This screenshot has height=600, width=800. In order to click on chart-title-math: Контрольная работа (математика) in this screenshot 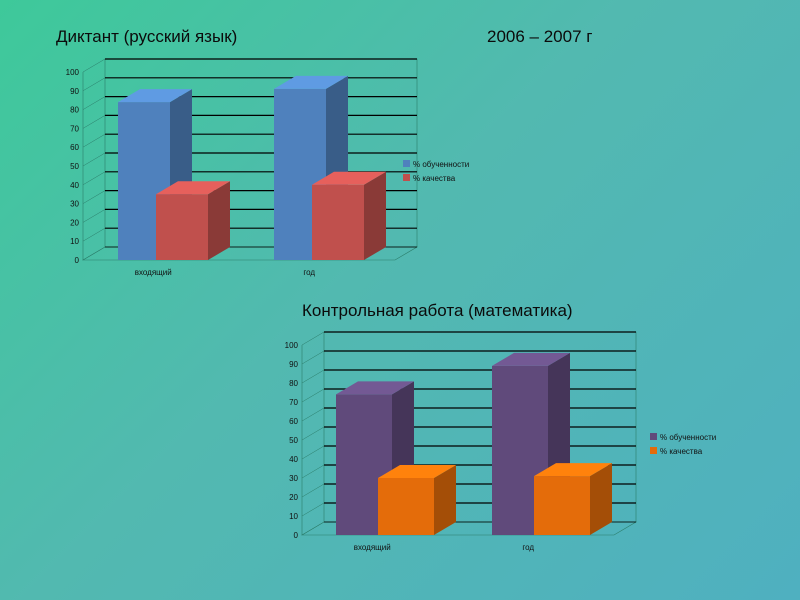, I will do `click(437, 310)`.